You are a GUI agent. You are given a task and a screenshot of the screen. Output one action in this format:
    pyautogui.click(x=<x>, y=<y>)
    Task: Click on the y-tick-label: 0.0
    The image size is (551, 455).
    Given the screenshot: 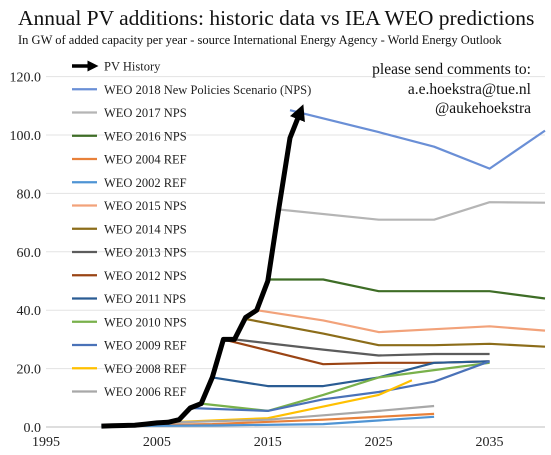 What is the action you would take?
    pyautogui.click(x=33, y=428)
    